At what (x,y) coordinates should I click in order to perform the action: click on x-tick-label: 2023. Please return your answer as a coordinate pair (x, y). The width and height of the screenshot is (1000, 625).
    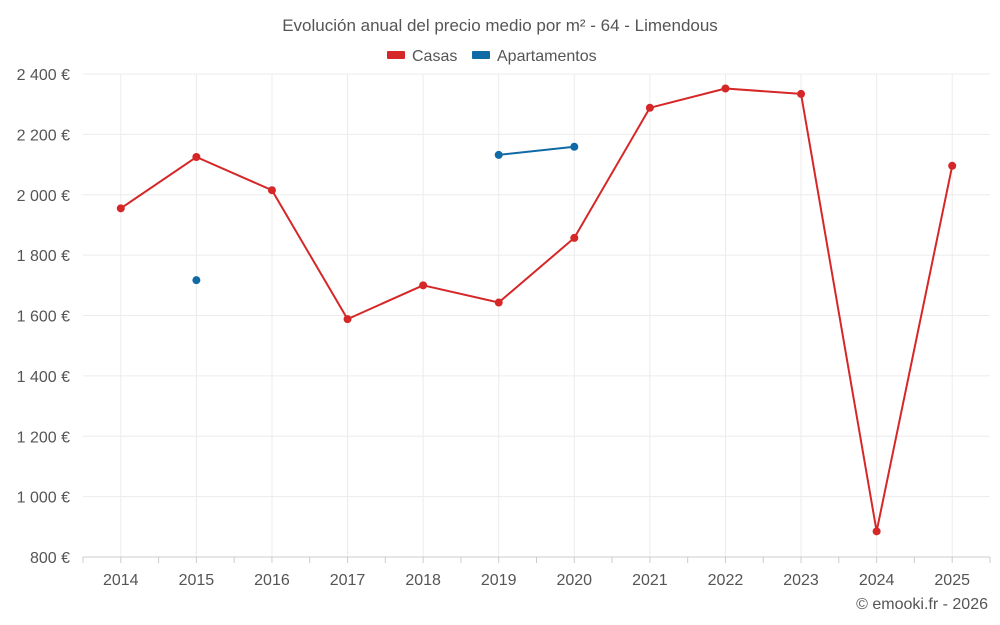
    Looking at the image, I should click on (801, 580).